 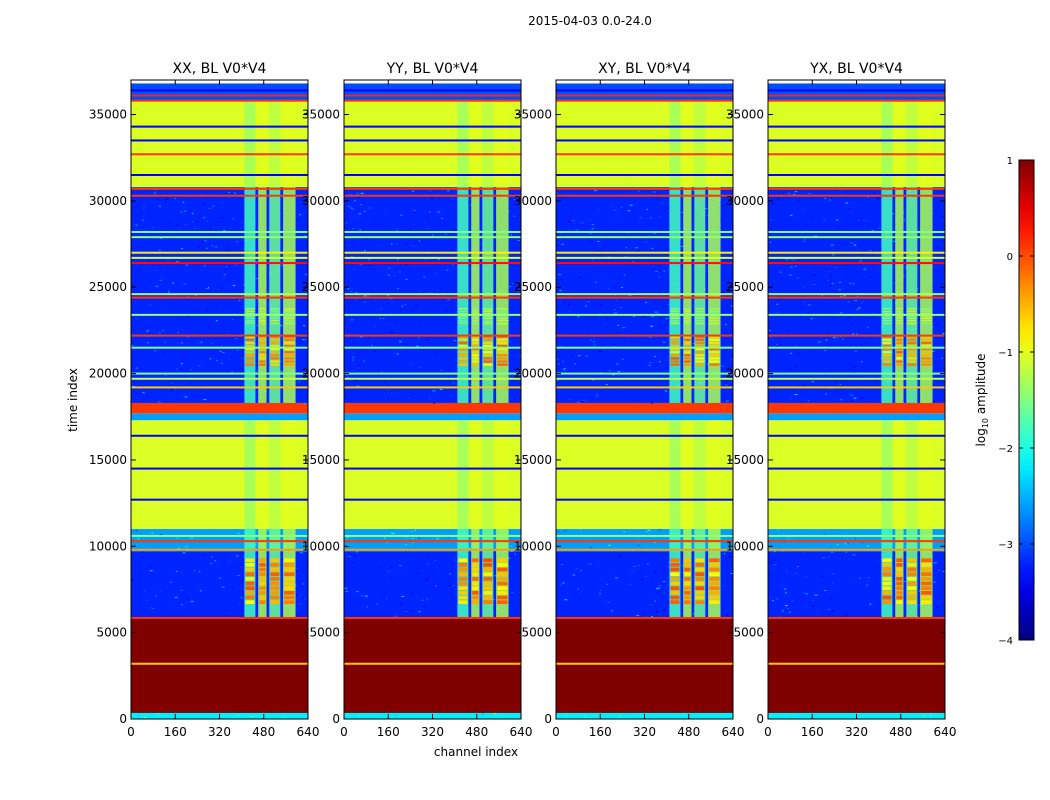 I want to click on x-tick-label: 0, so click(x=556, y=732).